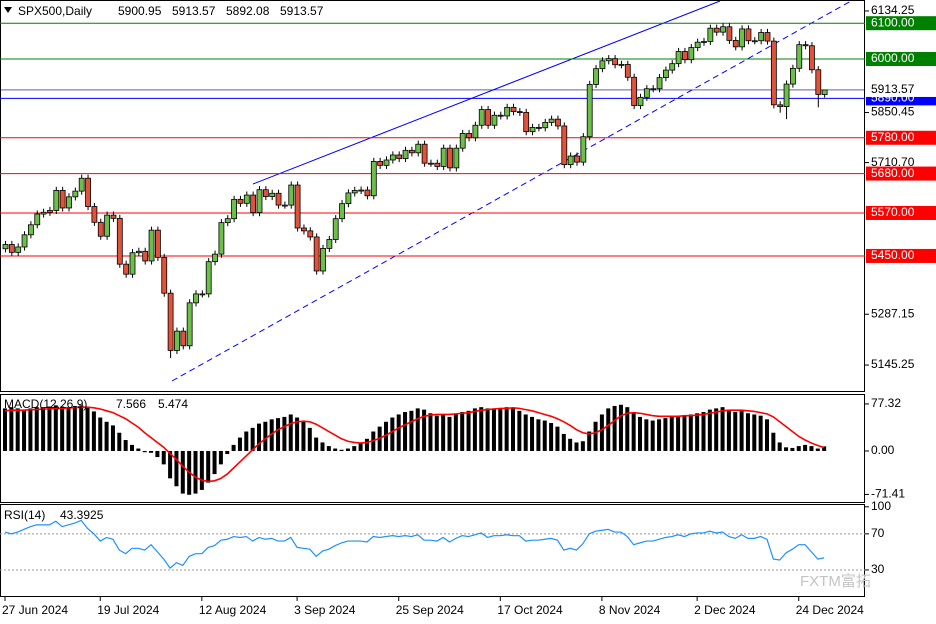 The width and height of the screenshot is (936, 624). What do you see at coordinates (325, 610) in the screenshot?
I see `x-tick-label: 3 Sep 2024` at bounding box center [325, 610].